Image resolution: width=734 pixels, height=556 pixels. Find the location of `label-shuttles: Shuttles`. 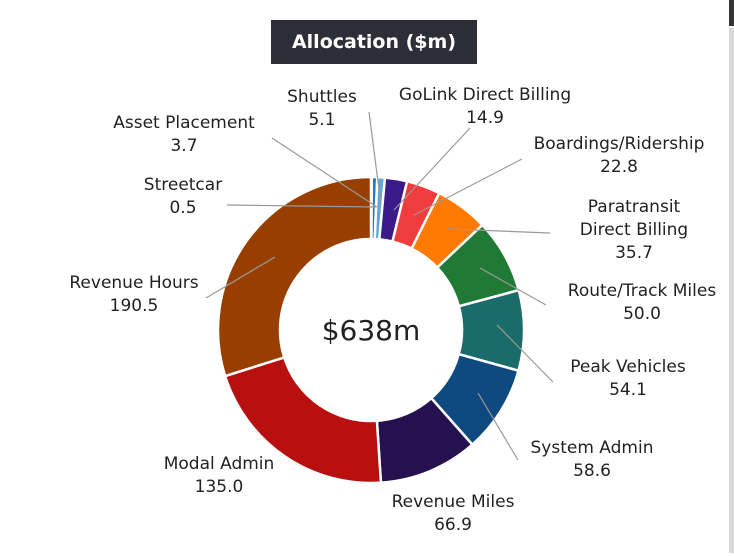

label-shuttles: Shuttles is located at coordinates (322, 97).